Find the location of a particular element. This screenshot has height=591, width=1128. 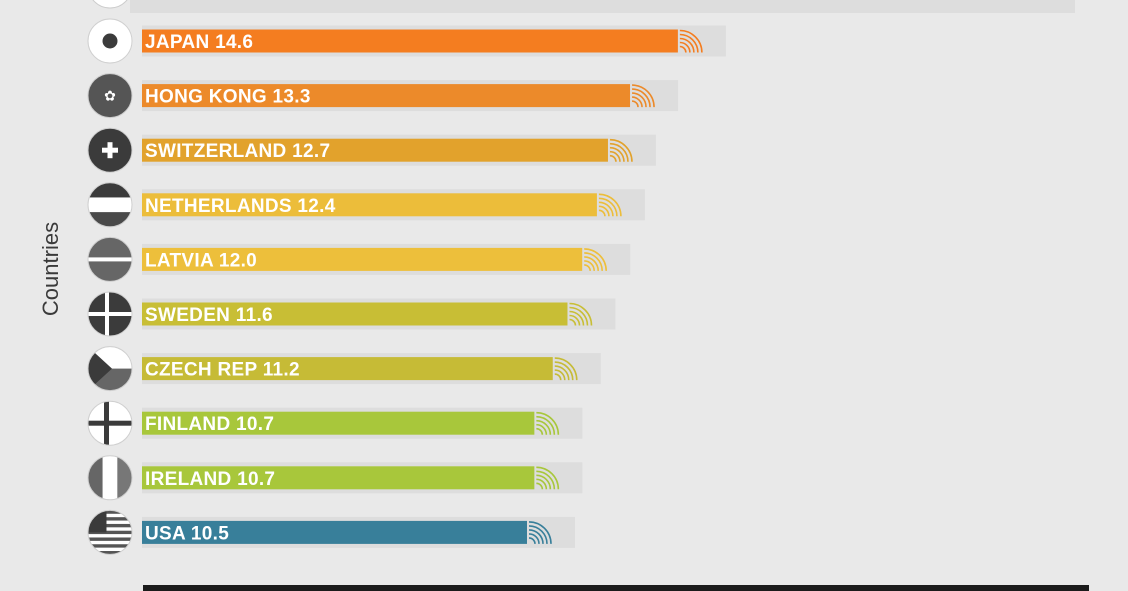

bar-latvia is located at coordinates (362, 259).